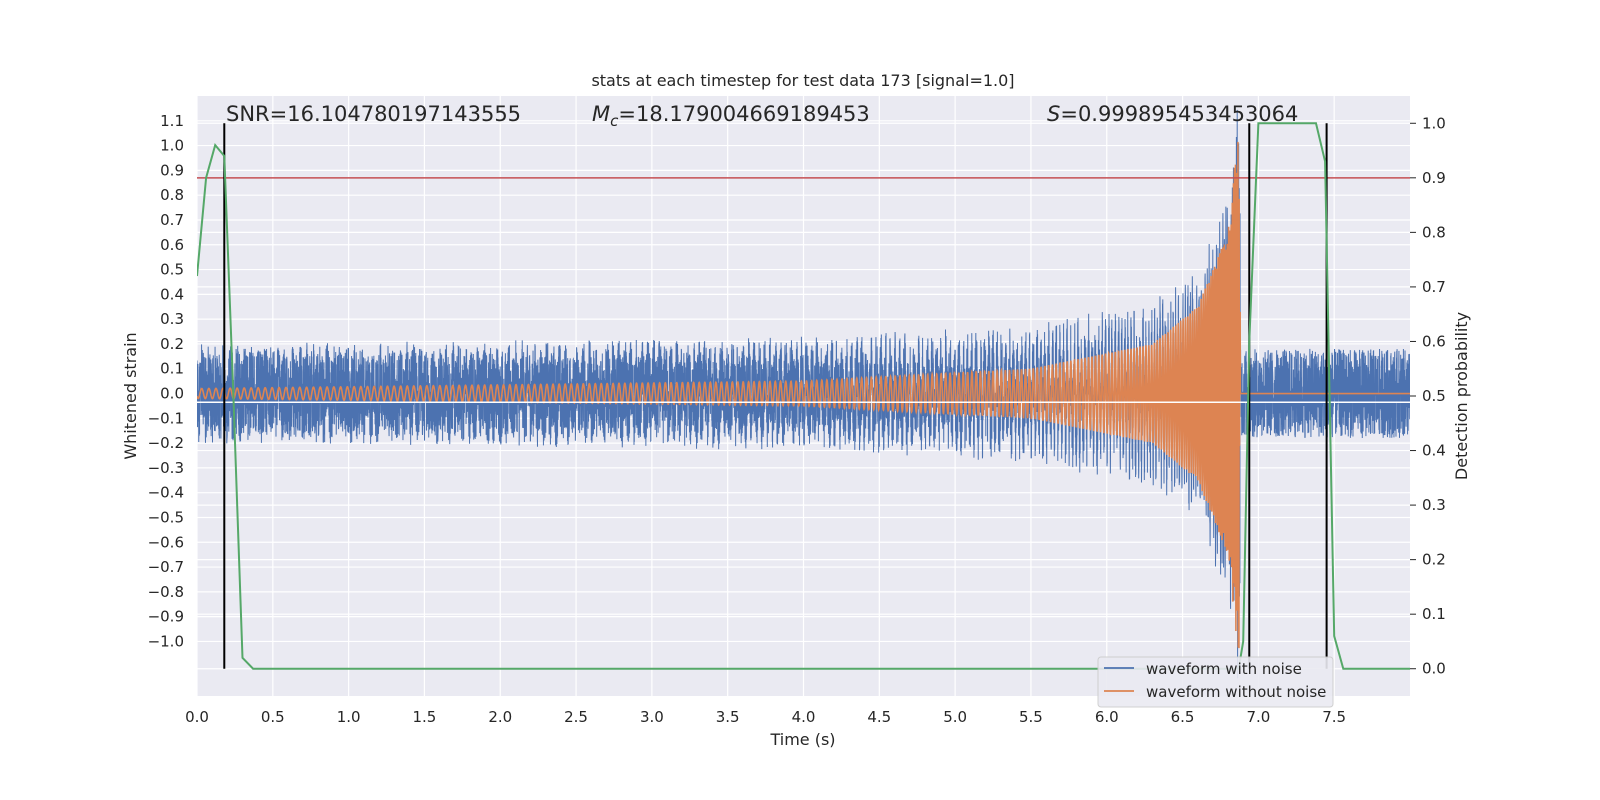 The width and height of the screenshot is (1600, 800). What do you see at coordinates (166, 567) in the screenshot?
I see `y-tick-label: −0.7` at bounding box center [166, 567].